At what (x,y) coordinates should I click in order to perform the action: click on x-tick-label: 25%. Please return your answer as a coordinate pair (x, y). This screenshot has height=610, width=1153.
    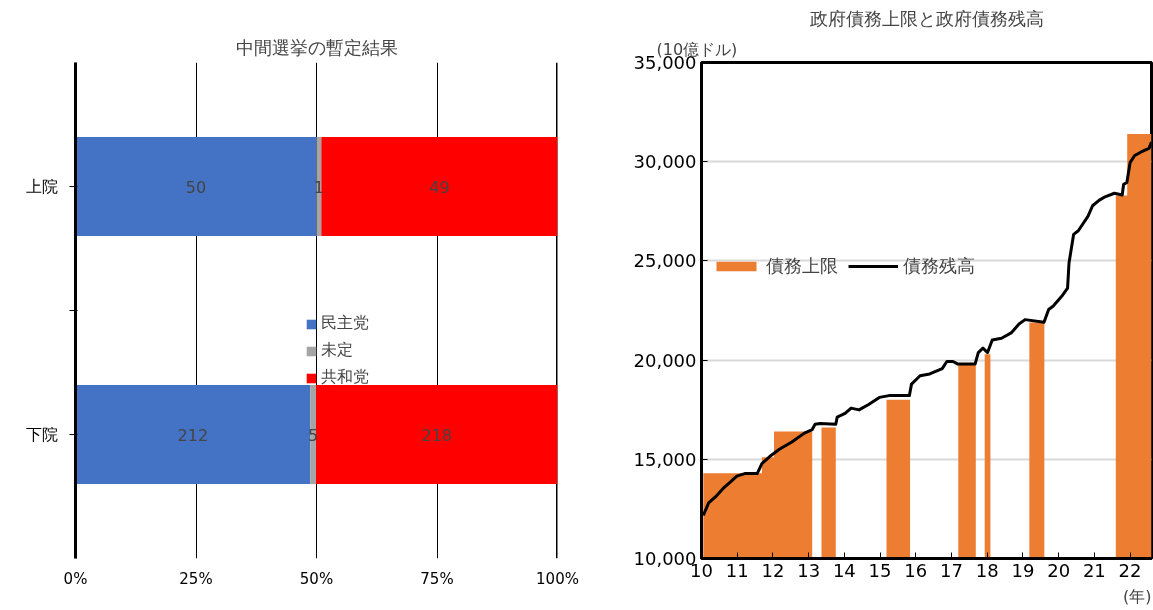
    Looking at the image, I should click on (196, 578).